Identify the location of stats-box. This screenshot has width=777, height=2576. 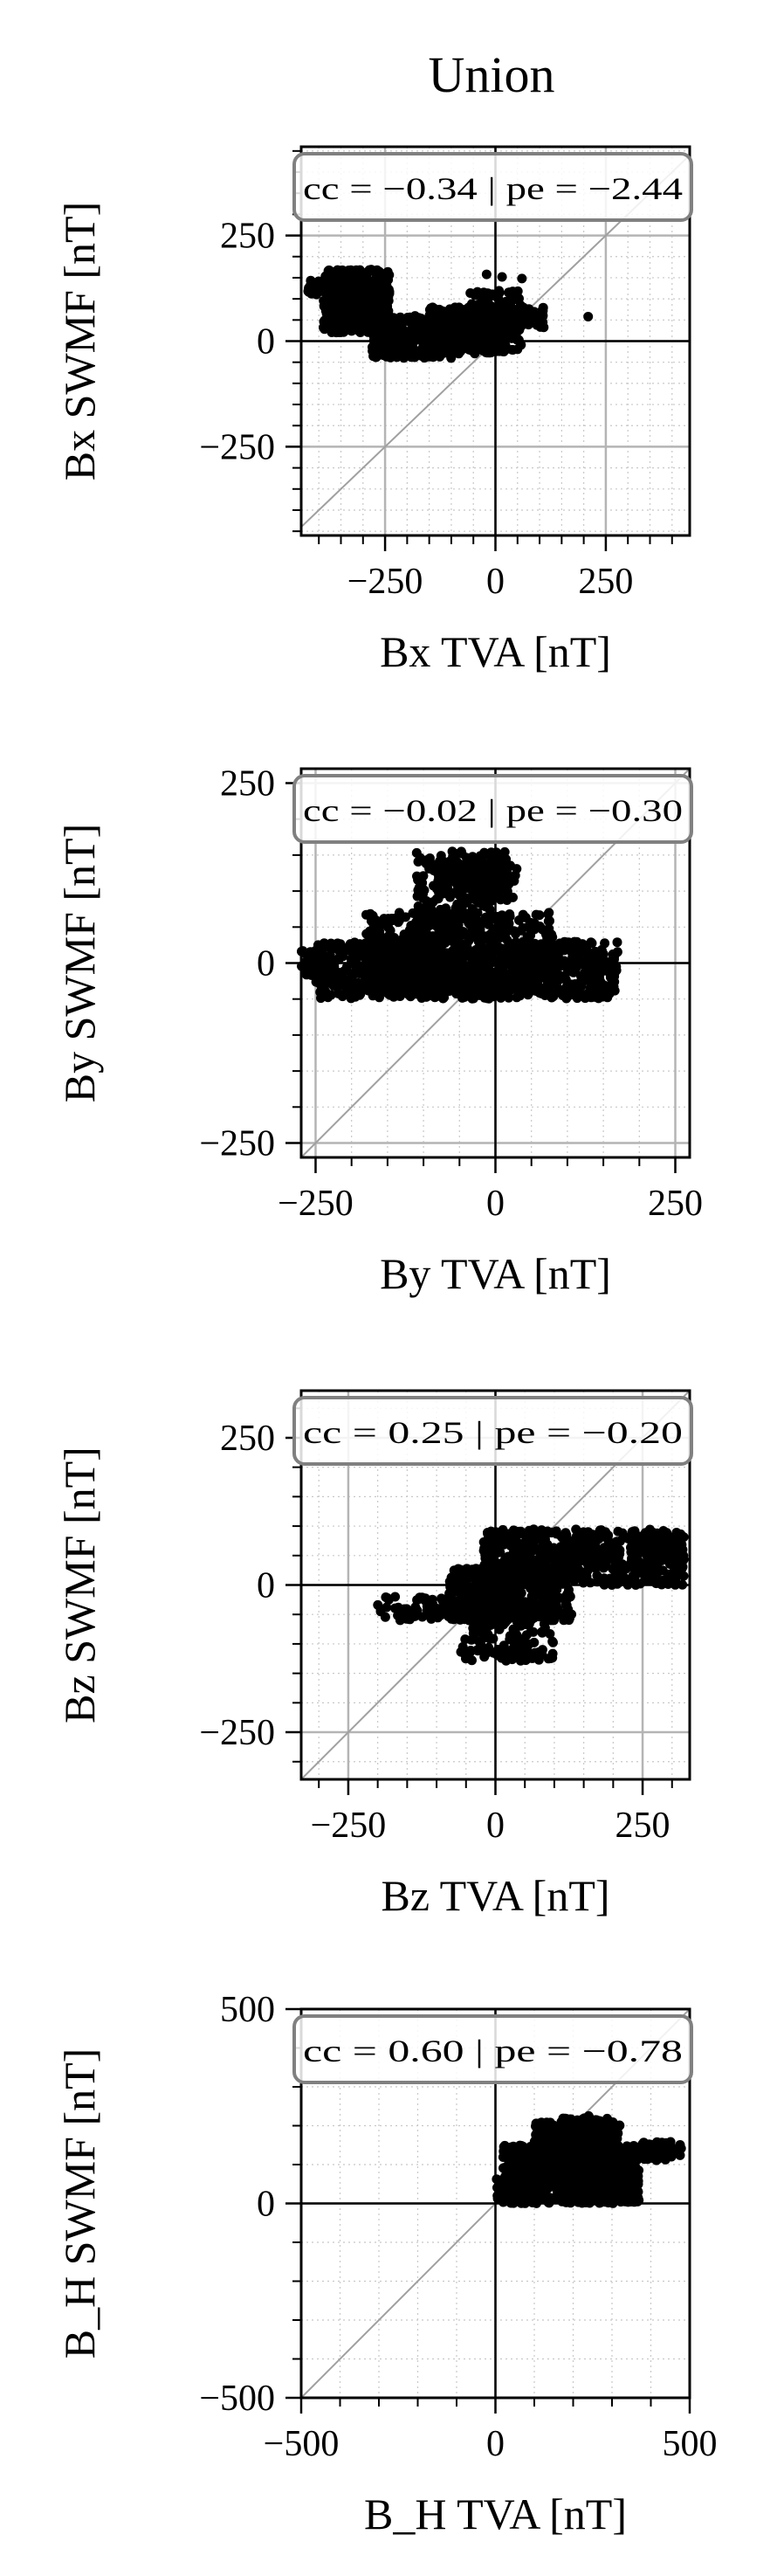
(492, 187).